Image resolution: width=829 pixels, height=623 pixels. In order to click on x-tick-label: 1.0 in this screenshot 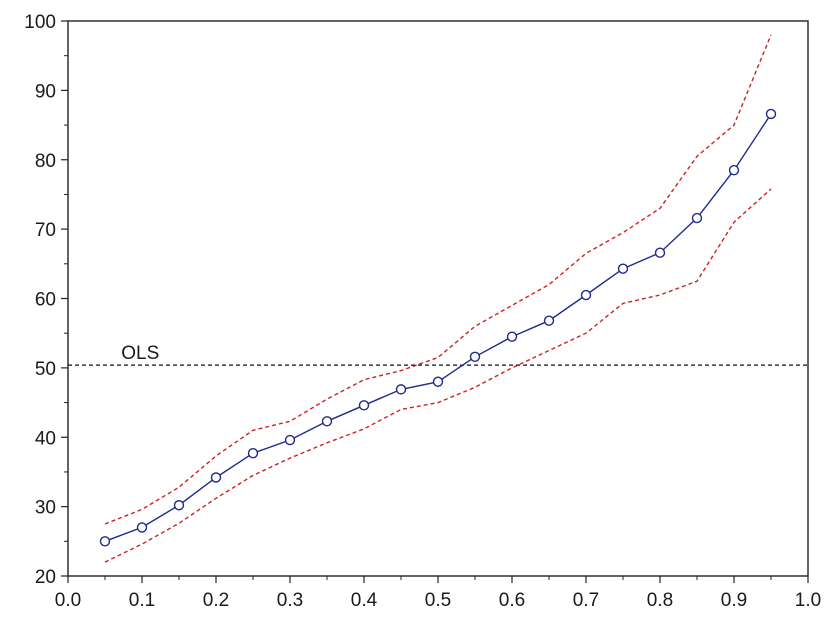, I will do `click(808, 600)`.